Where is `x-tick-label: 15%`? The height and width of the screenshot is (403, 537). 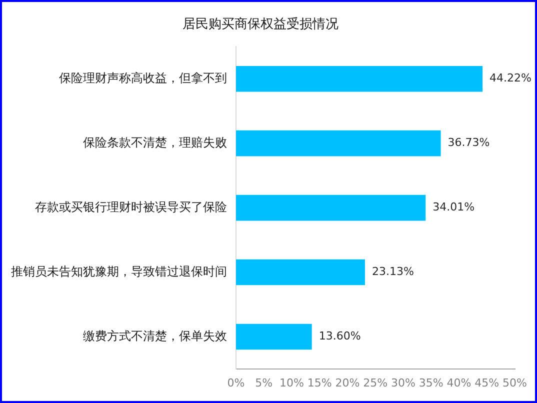
x-tick-label: 15% is located at coordinates (319, 383).